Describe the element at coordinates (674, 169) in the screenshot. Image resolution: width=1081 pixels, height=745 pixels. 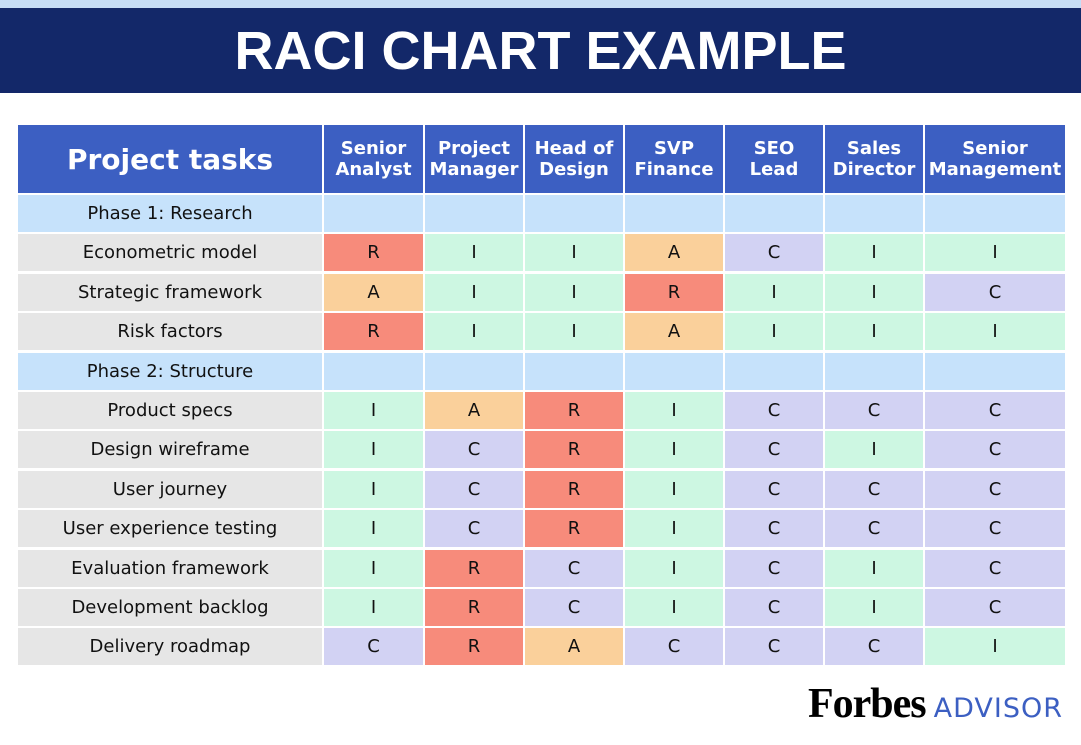
I see `header-line: Finance` at that location.